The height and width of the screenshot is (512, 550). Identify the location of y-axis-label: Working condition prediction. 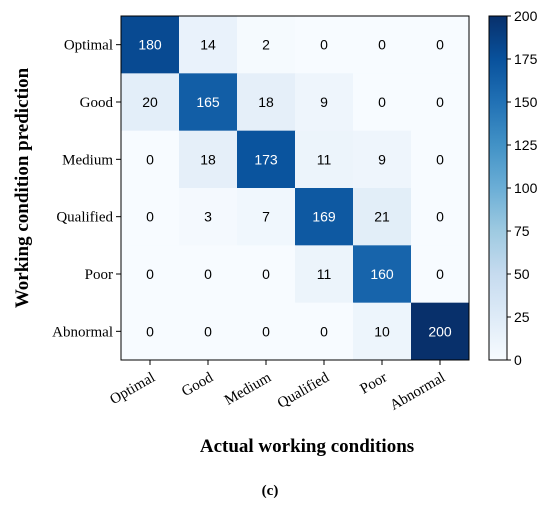
(22, 187).